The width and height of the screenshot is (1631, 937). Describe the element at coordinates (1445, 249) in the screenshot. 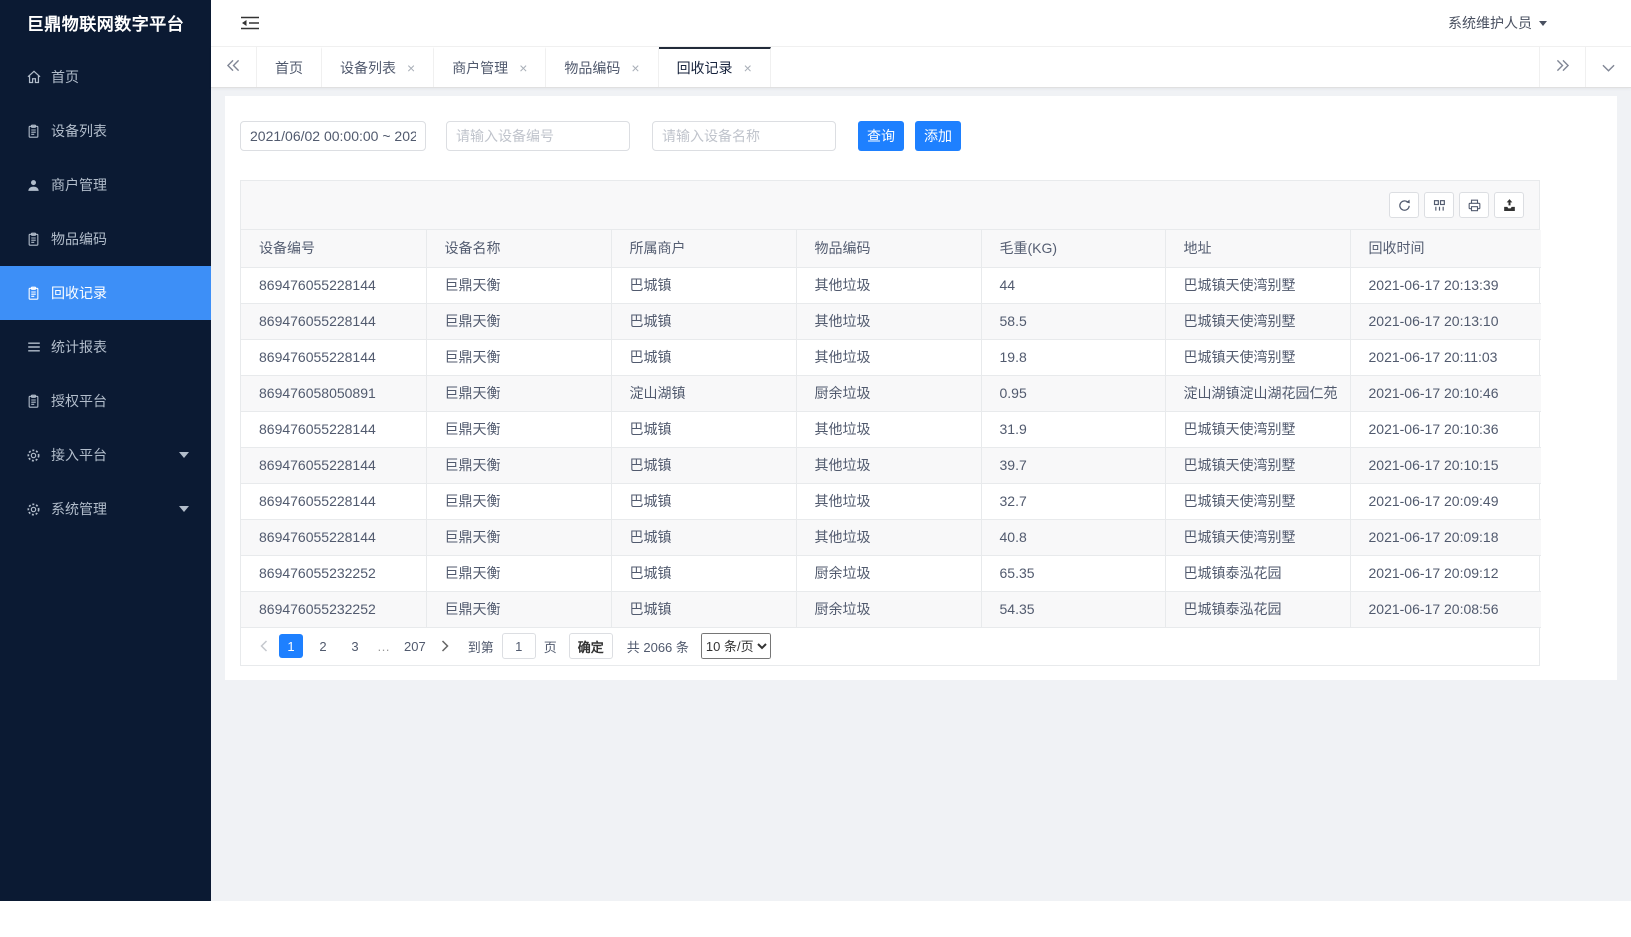

I see `column-header-recycle-time: 回收时间` at that location.